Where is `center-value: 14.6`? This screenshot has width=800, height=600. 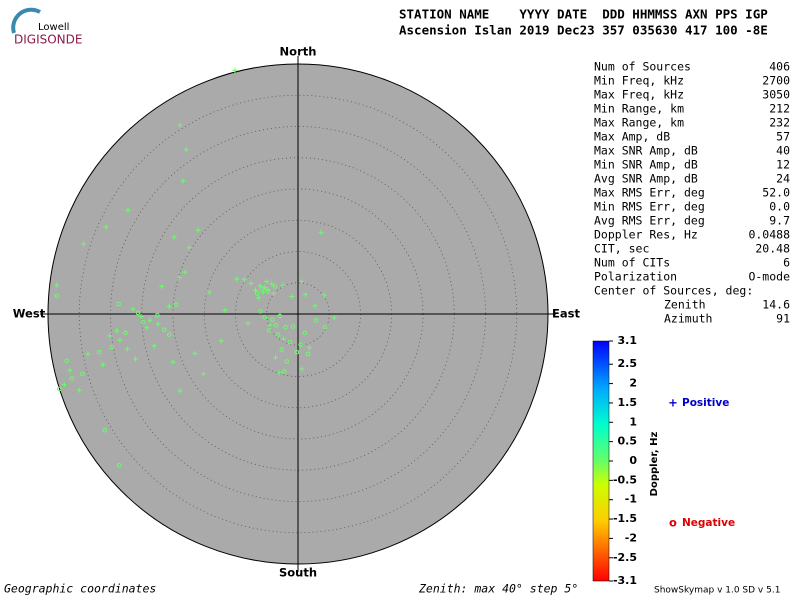 center-value: 14.6 is located at coordinates (776, 305).